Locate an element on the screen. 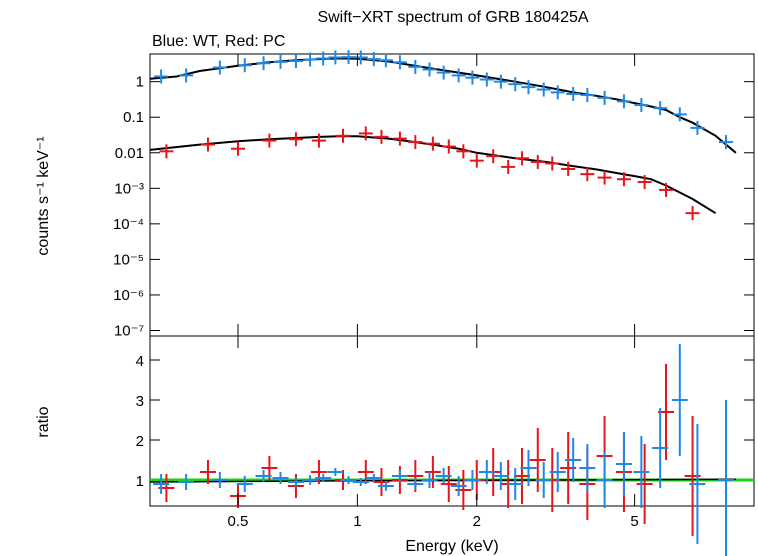  bottom-y-tick-label: 4 is located at coordinates (140, 361).